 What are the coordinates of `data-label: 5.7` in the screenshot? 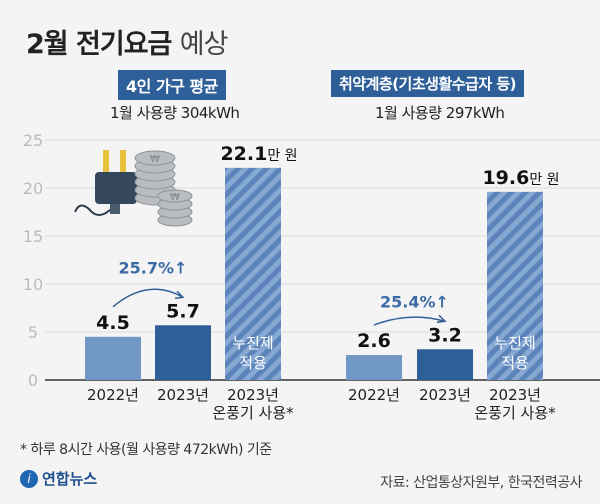 It's located at (183, 311).